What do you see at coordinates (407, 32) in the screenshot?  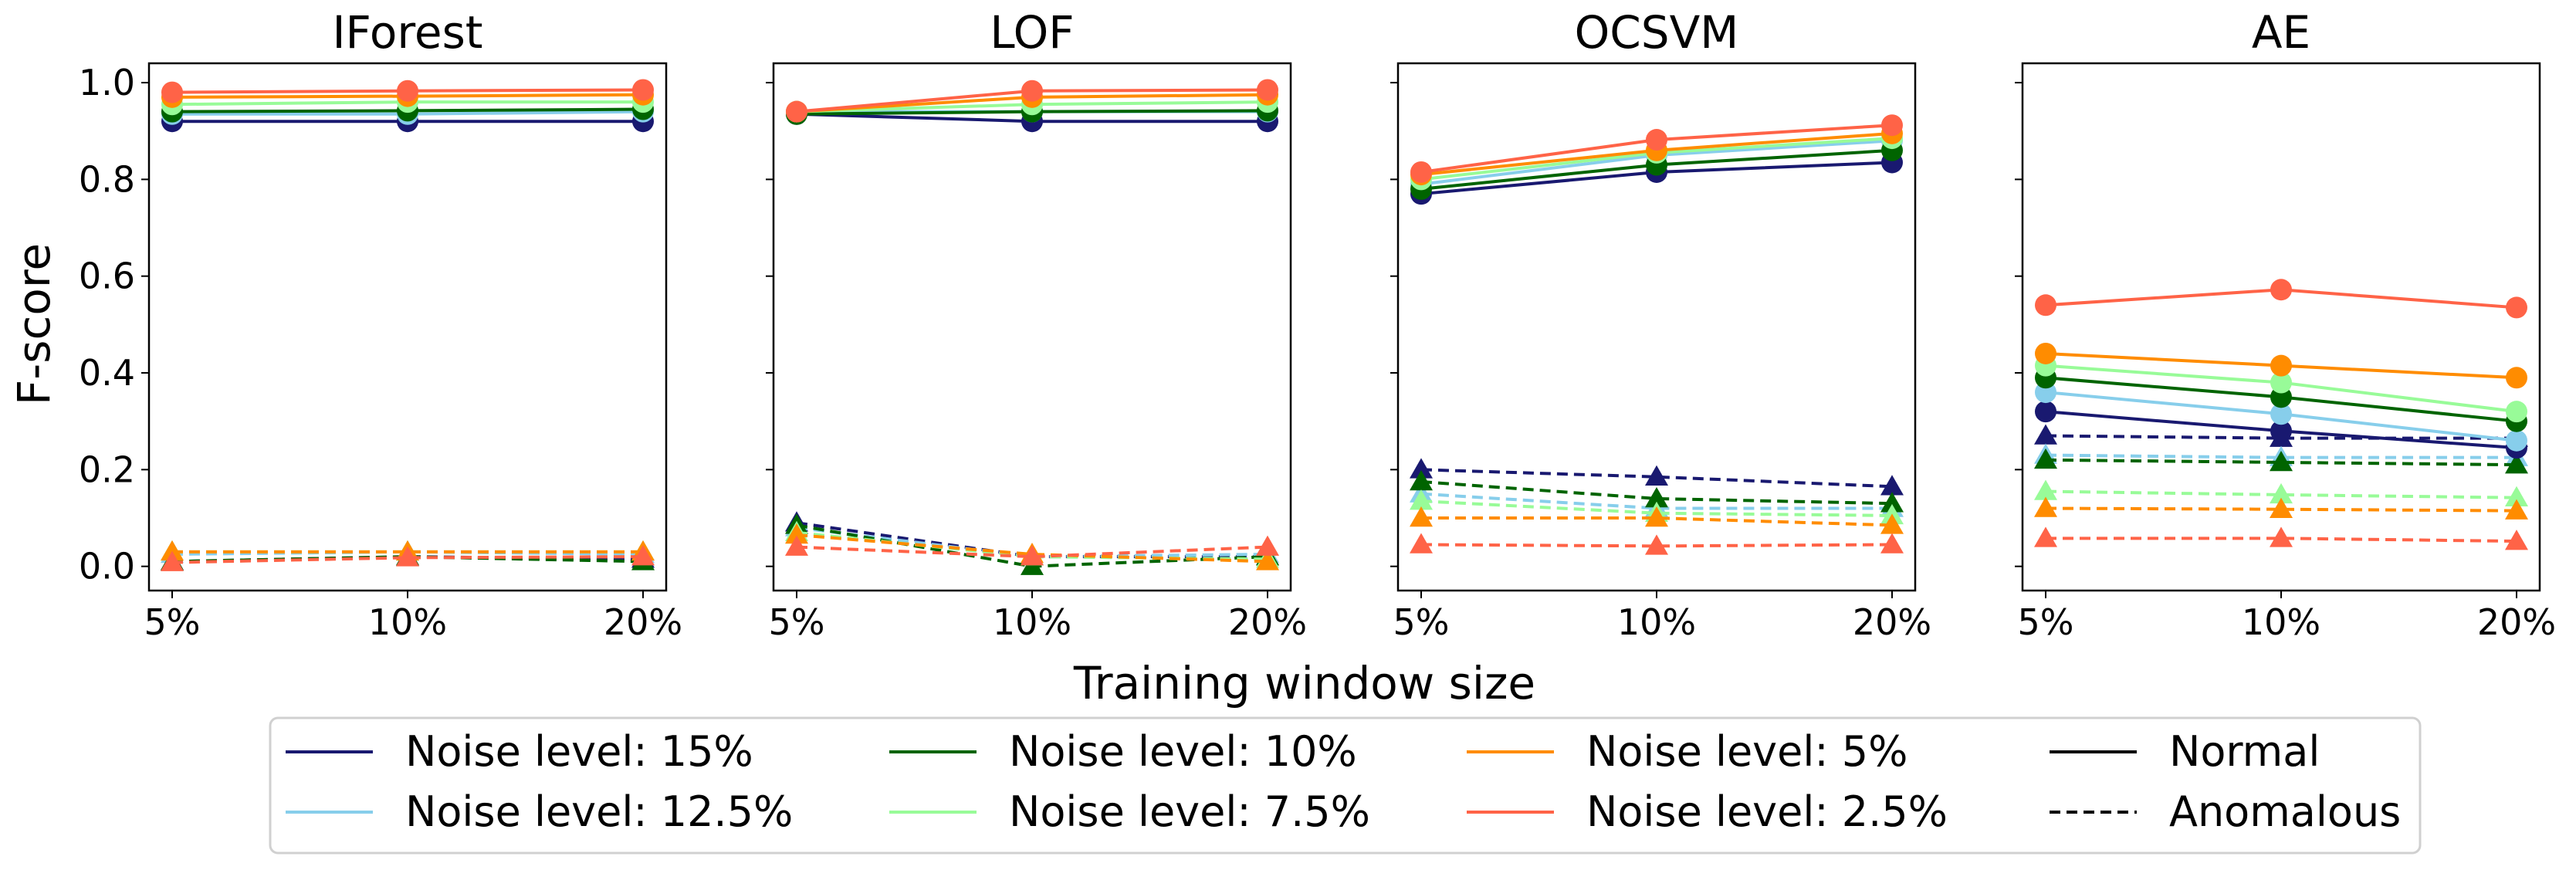 I see `panel-title: IForest` at bounding box center [407, 32].